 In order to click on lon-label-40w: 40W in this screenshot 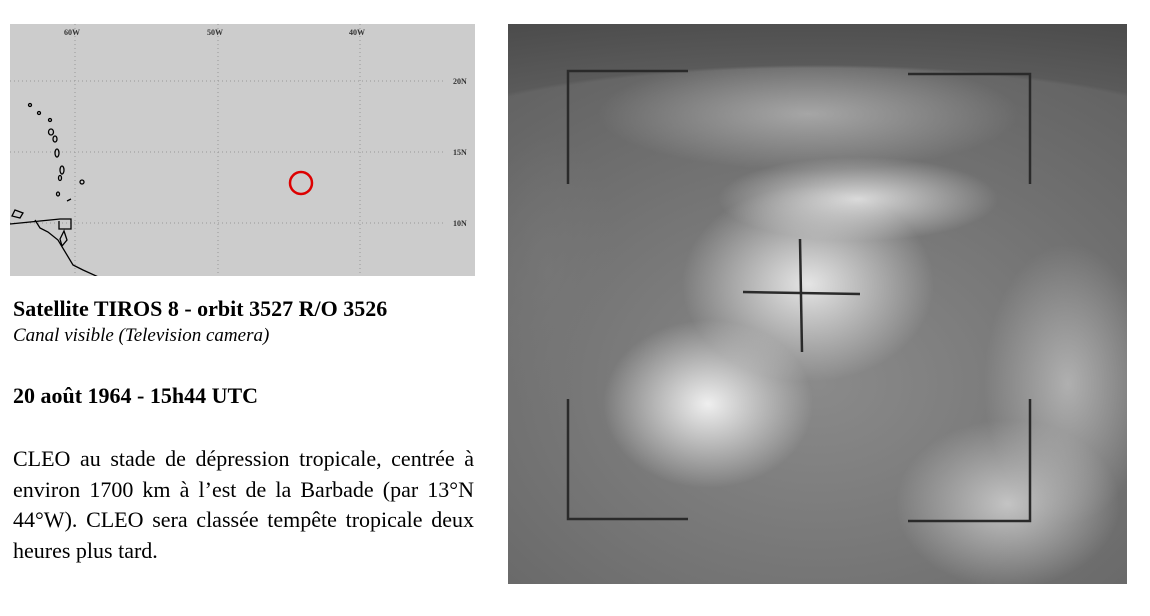, I will do `click(357, 32)`.